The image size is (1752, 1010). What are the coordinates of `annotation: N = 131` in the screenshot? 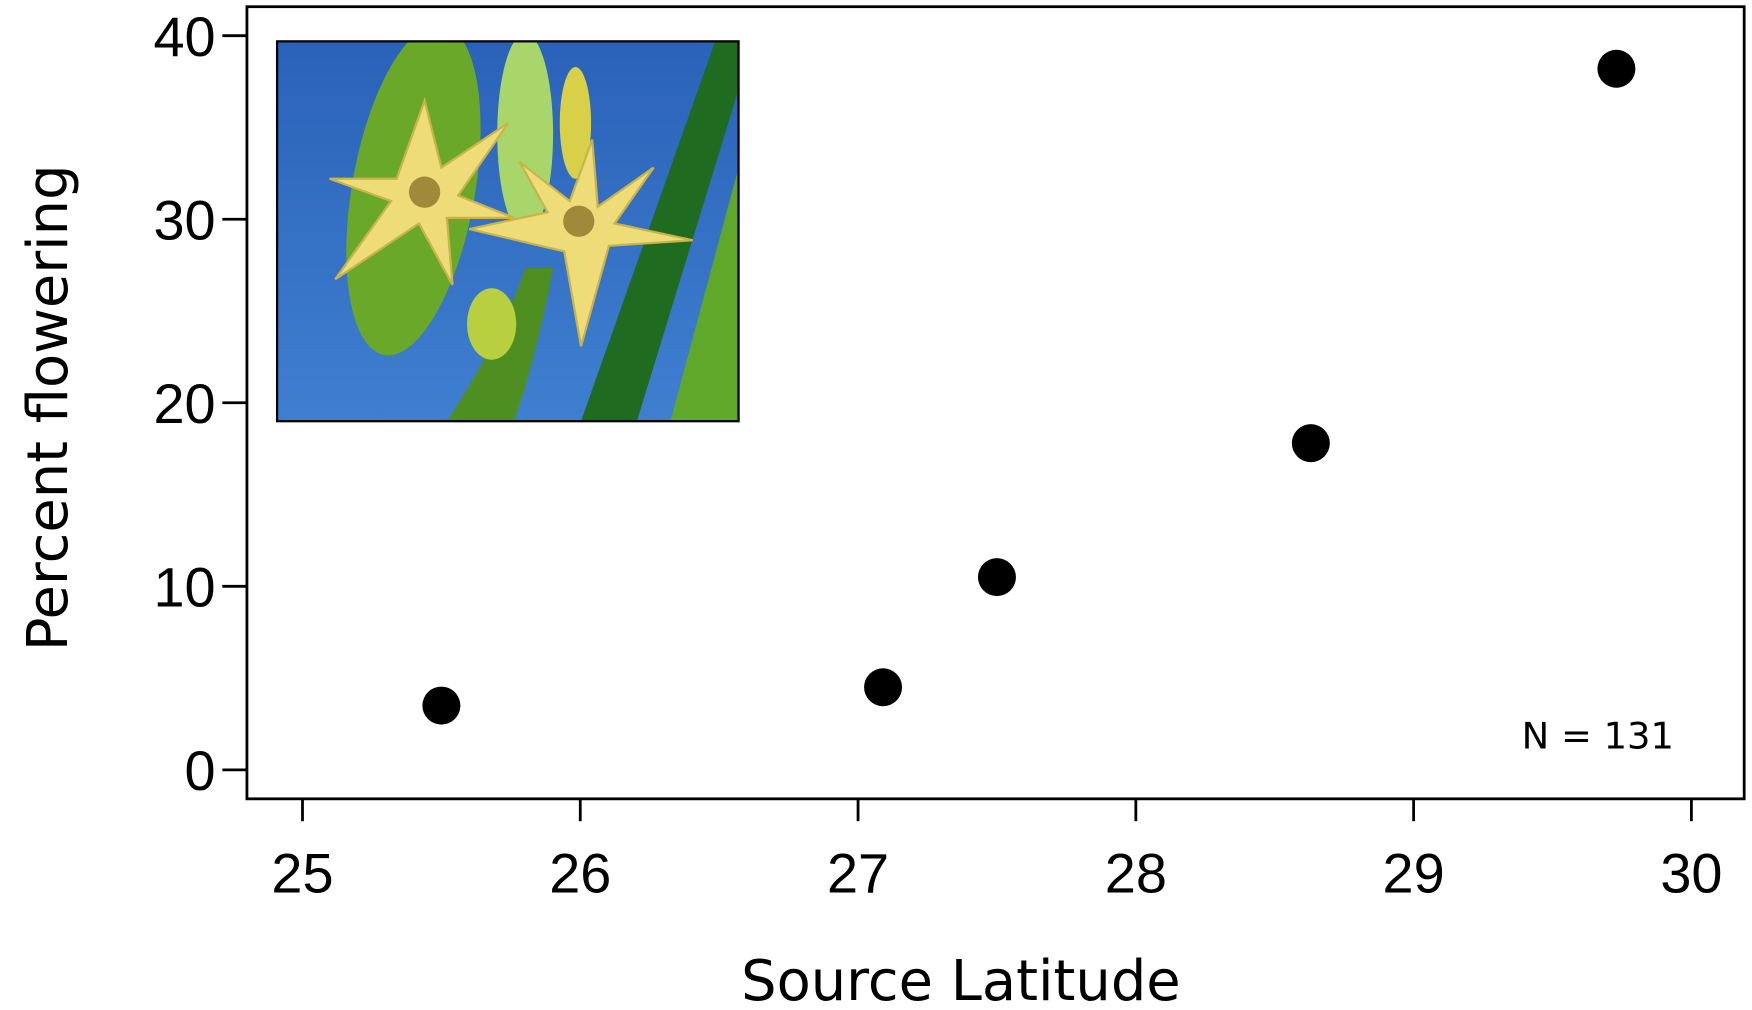 It's located at (1598, 736).